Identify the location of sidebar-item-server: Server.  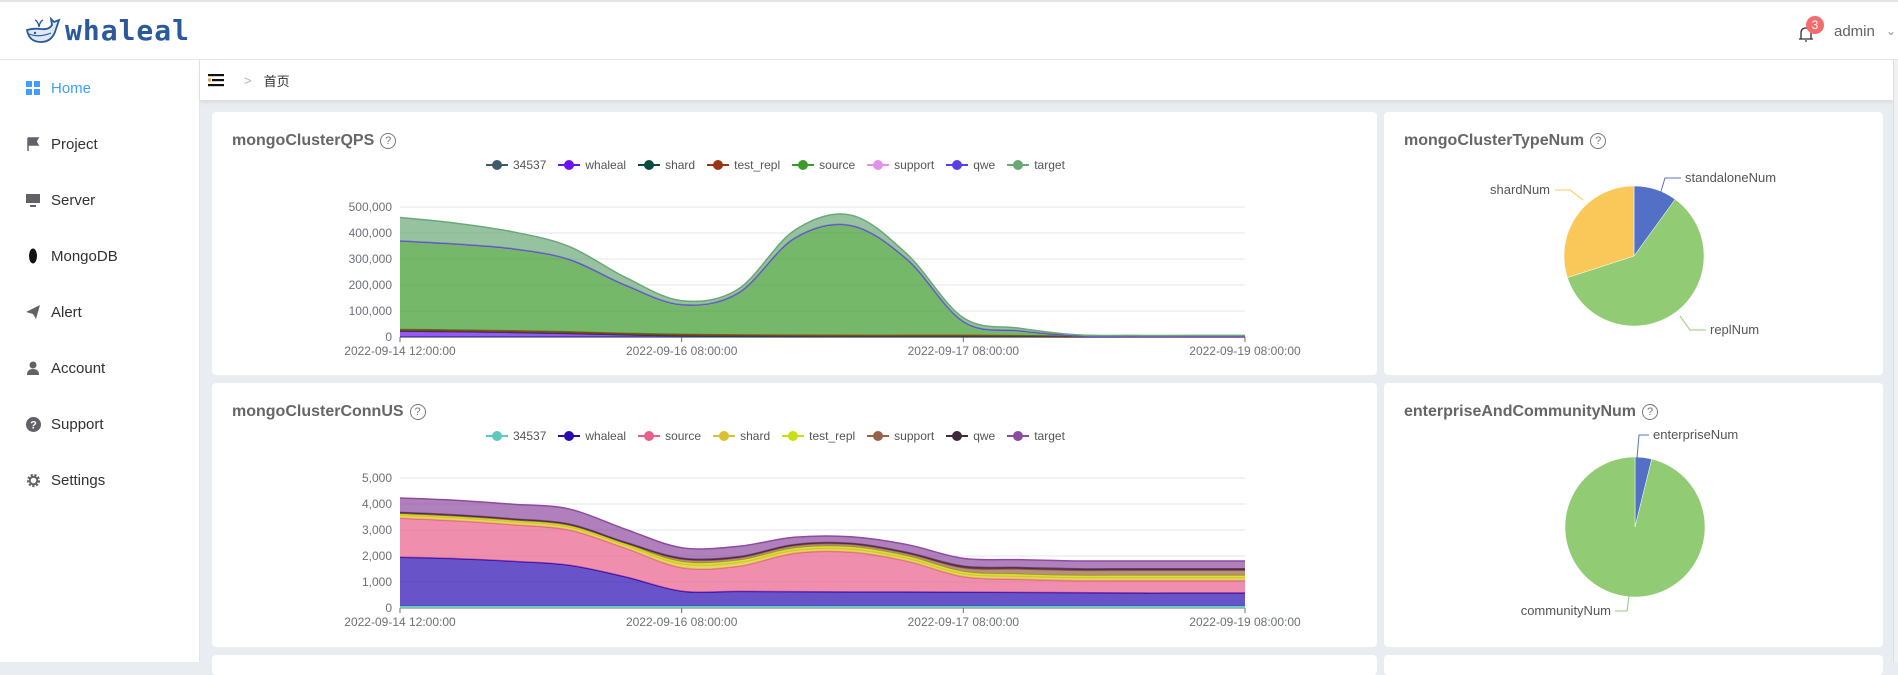
(99, 200).